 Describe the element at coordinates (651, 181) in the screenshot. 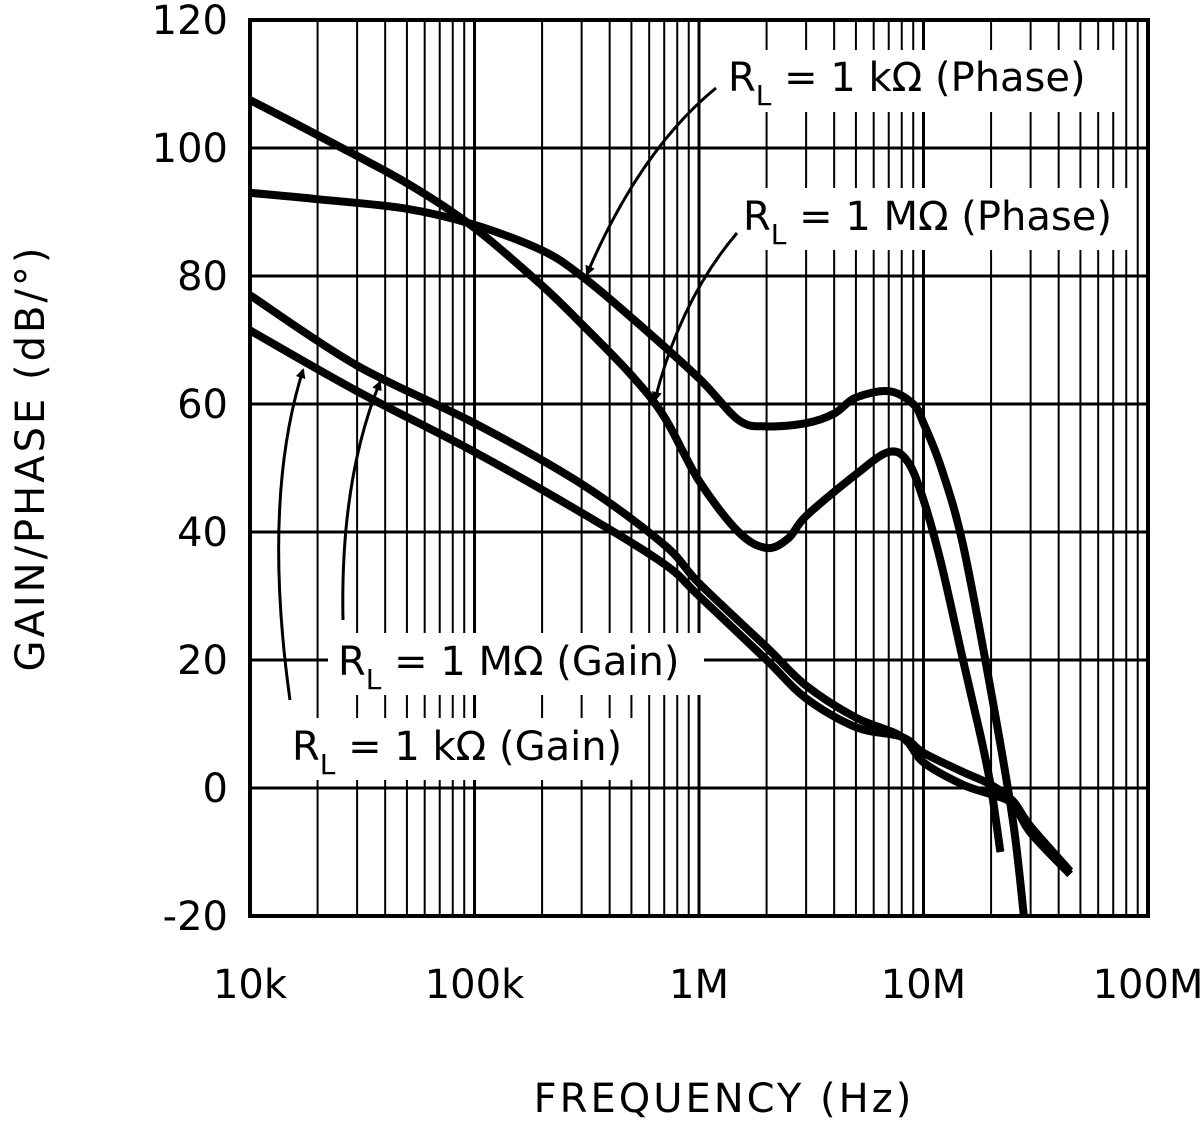

I see `annotation-arrow-phase_1k` at that location.